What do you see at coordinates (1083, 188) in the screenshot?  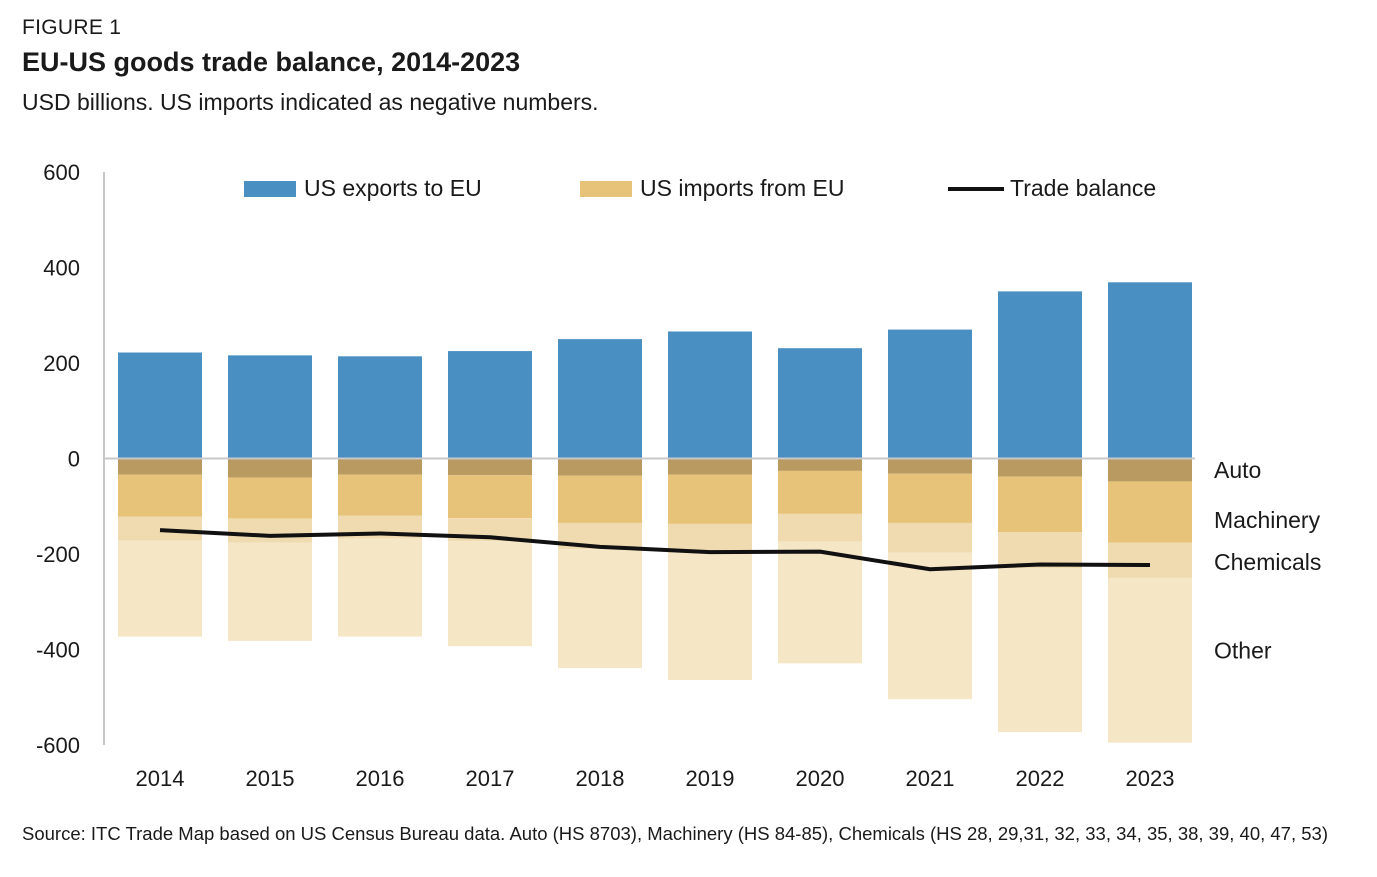 I see `legend-label-balance: Trade balance` at bounding box center [1083, 188].